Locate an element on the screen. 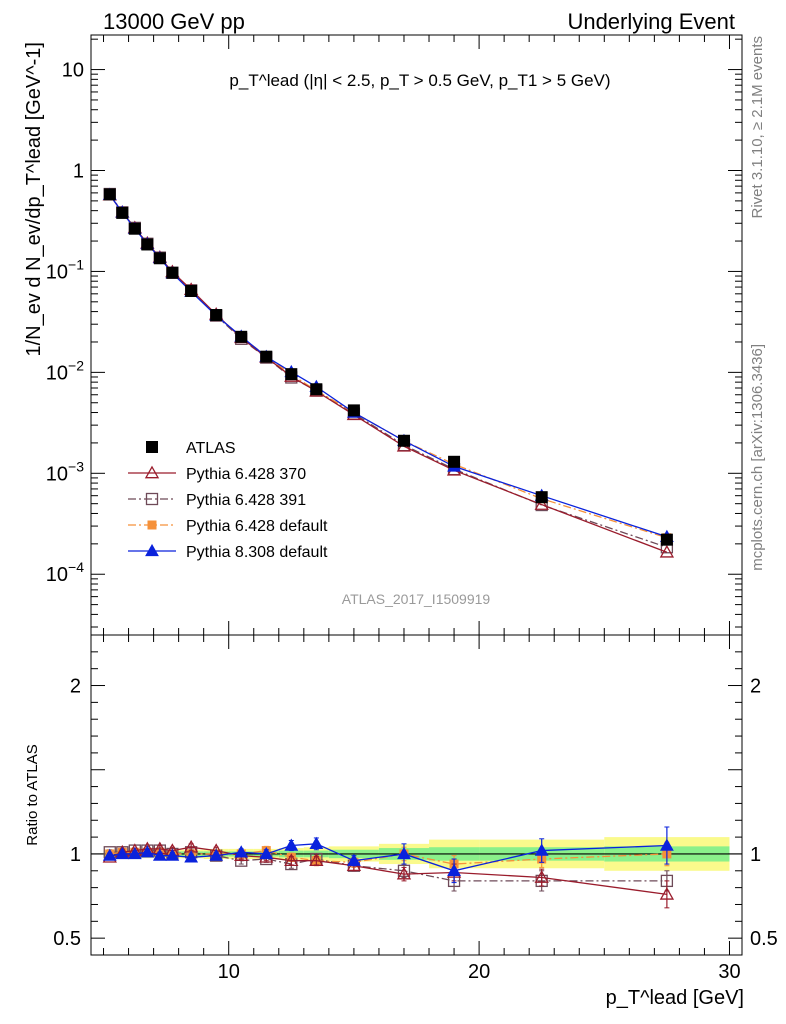 This screenshot has height=1024, width=786. legend-marker-p391 is located at coordinates (152, 499).